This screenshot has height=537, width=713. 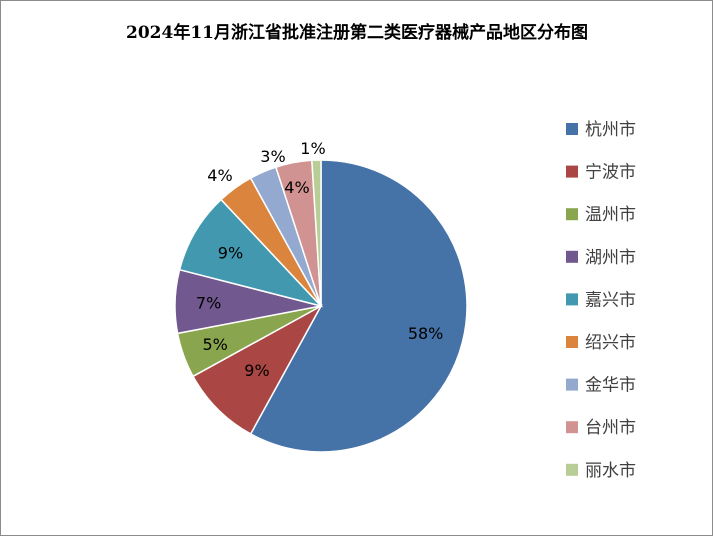 I want to click on data-label-2: 9%, so click(x=256, y=370).